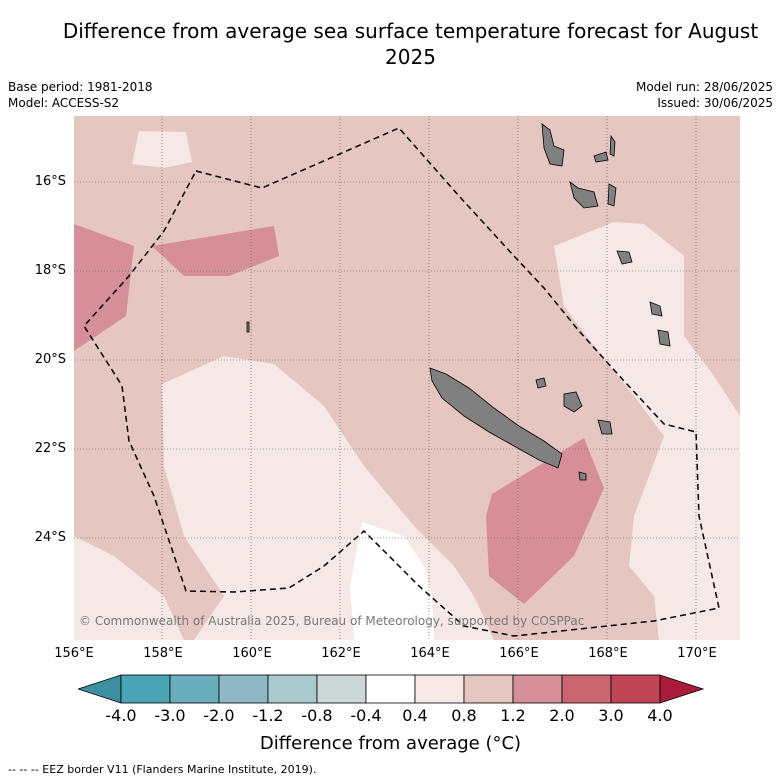 This screenshot has width=781, height=781. What do you see at coordinates (464, 715) in the screenshot?
I see `colorbar-tick-label: 0.8` at bounding box center [464, 715].